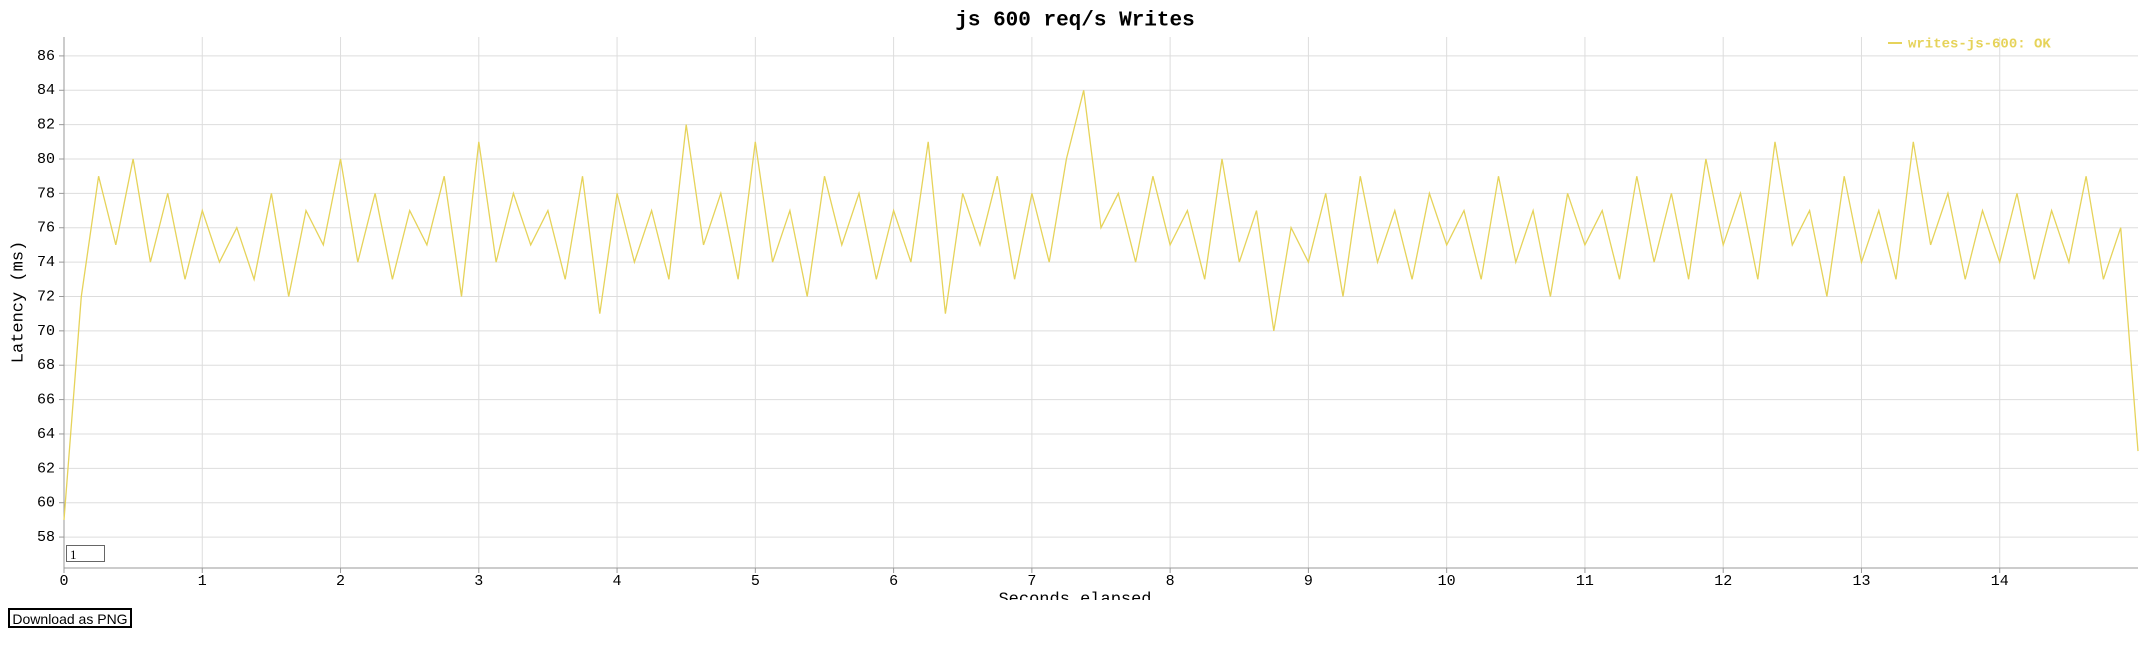 This screenshot has width=2152, height=651. Describe the element at coordinates (755, 581) in the screenshot. I see `x-tick-label: 5` at that location.